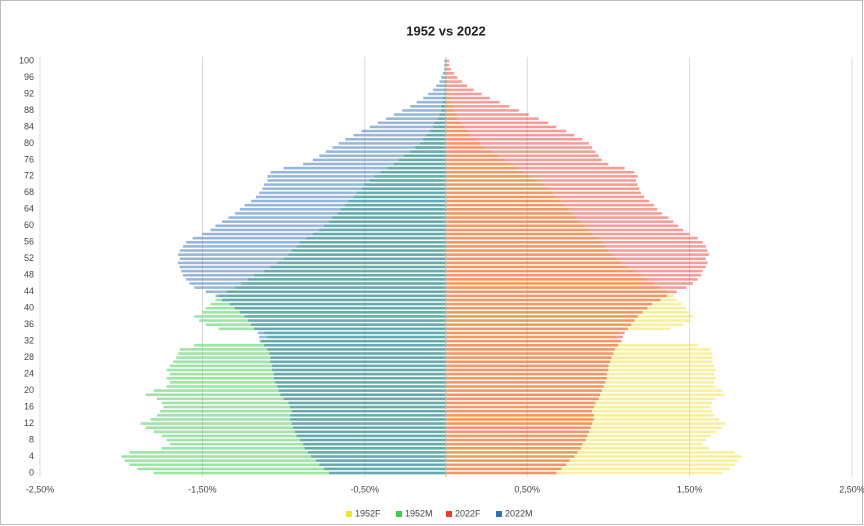 Image resolution: width=864 pixels, height=526 pixels. I want to click on y-tick-label: 24, so click(29, 373).